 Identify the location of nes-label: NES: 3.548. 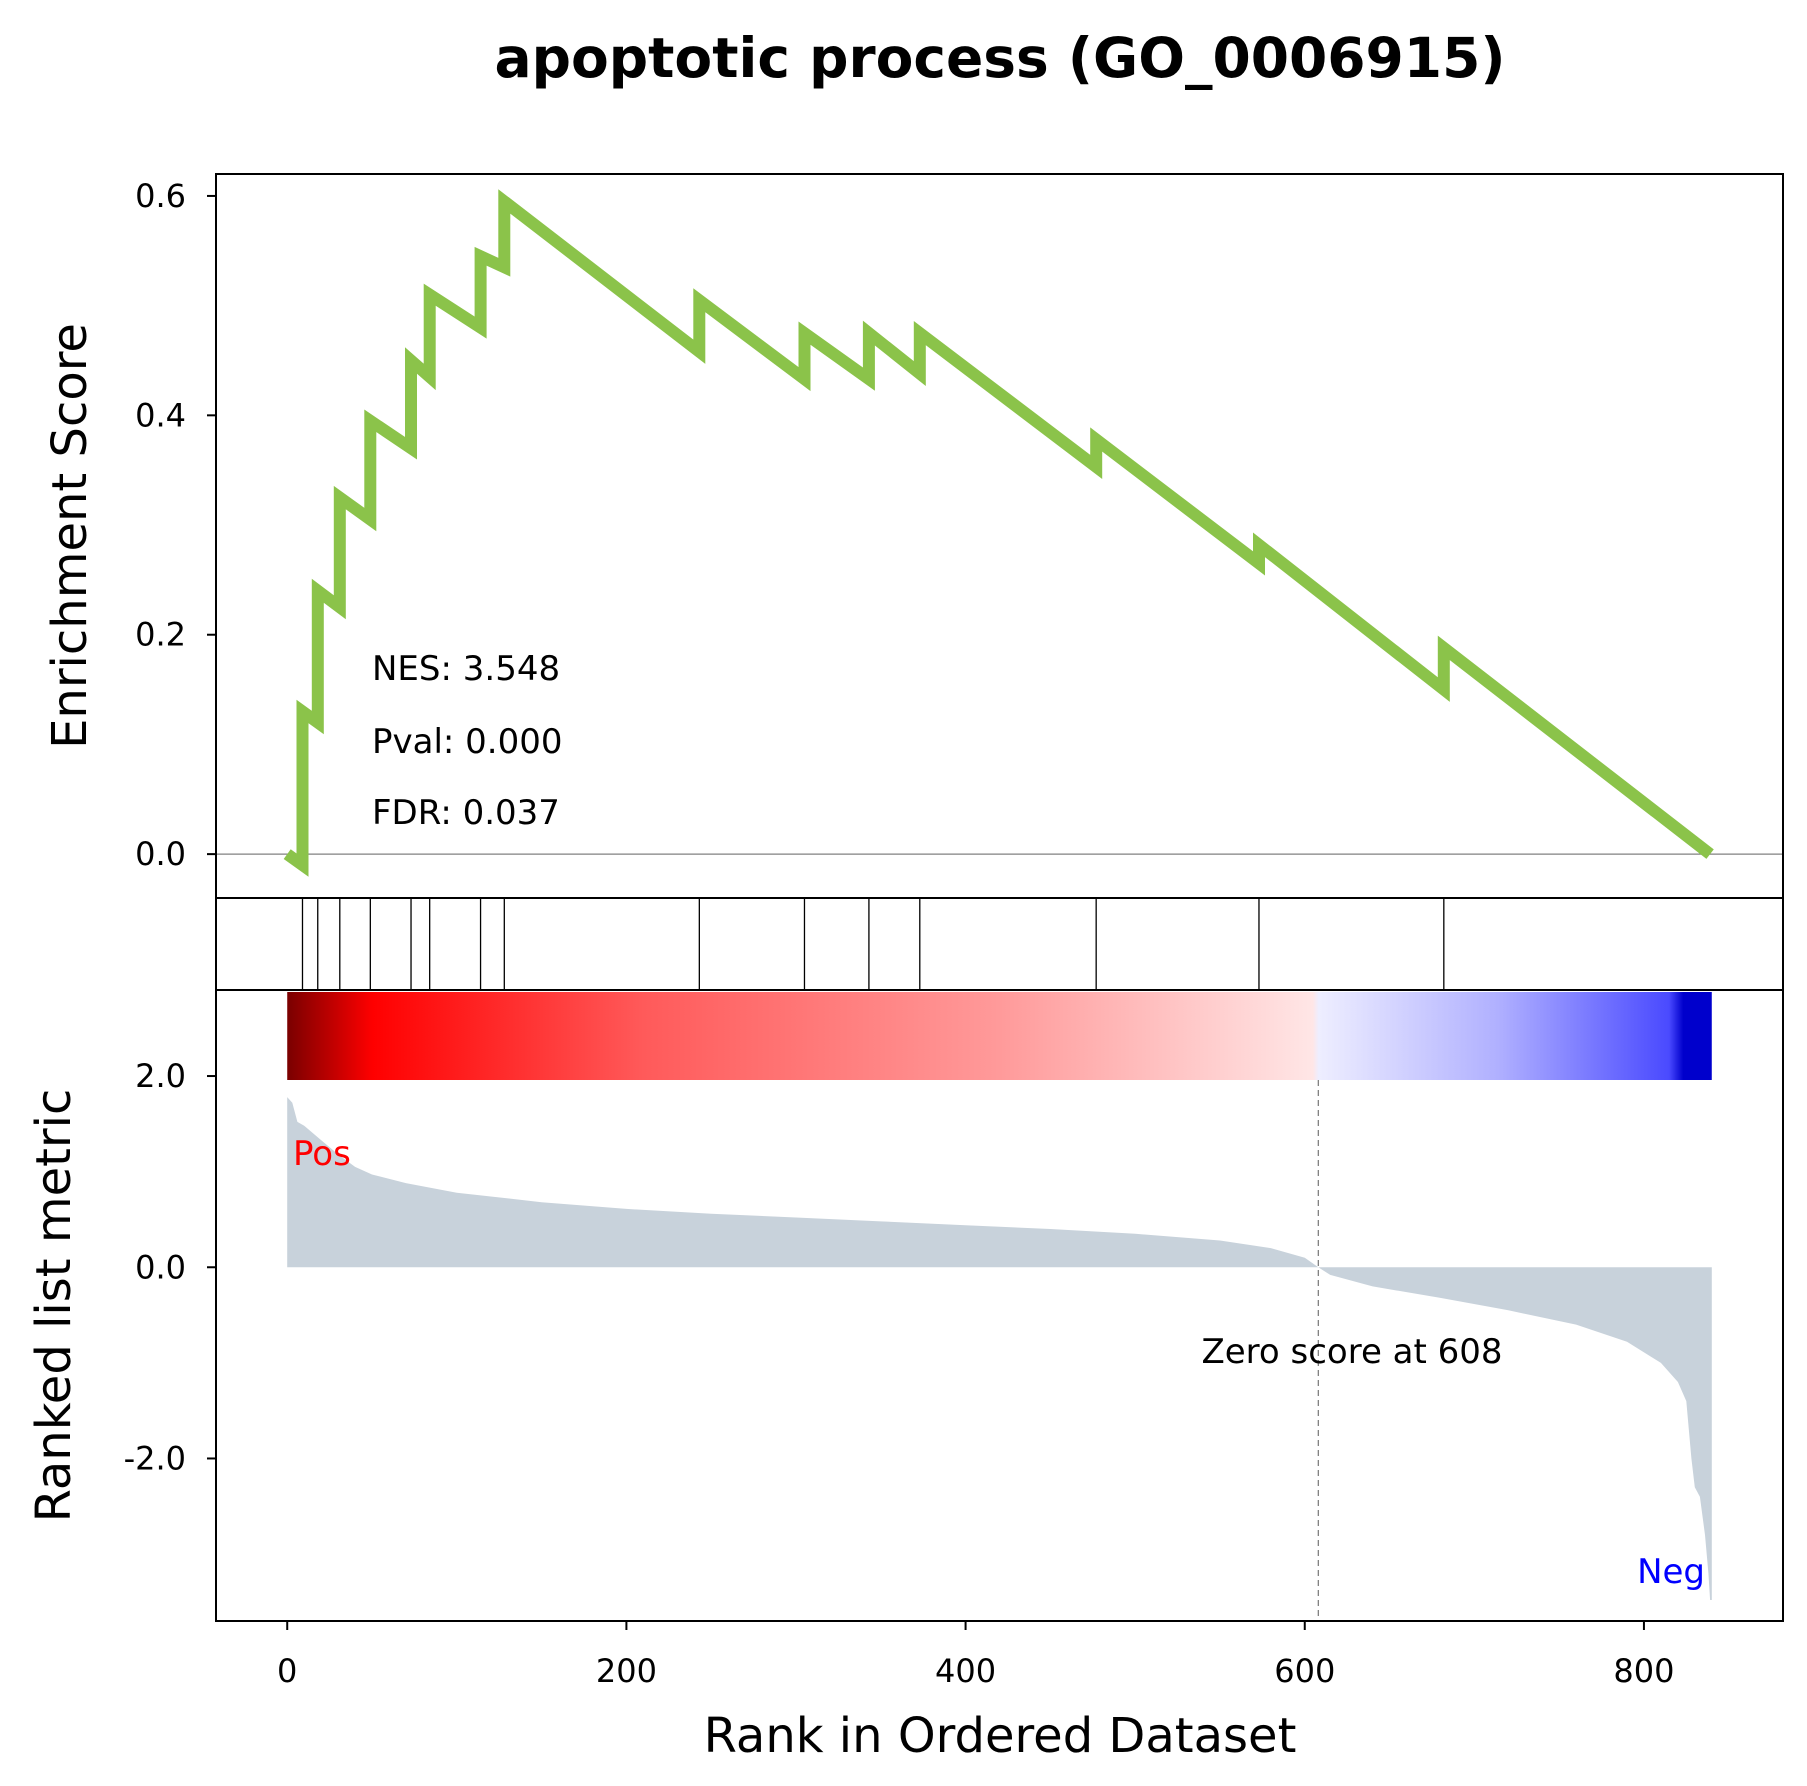
(466, 669).